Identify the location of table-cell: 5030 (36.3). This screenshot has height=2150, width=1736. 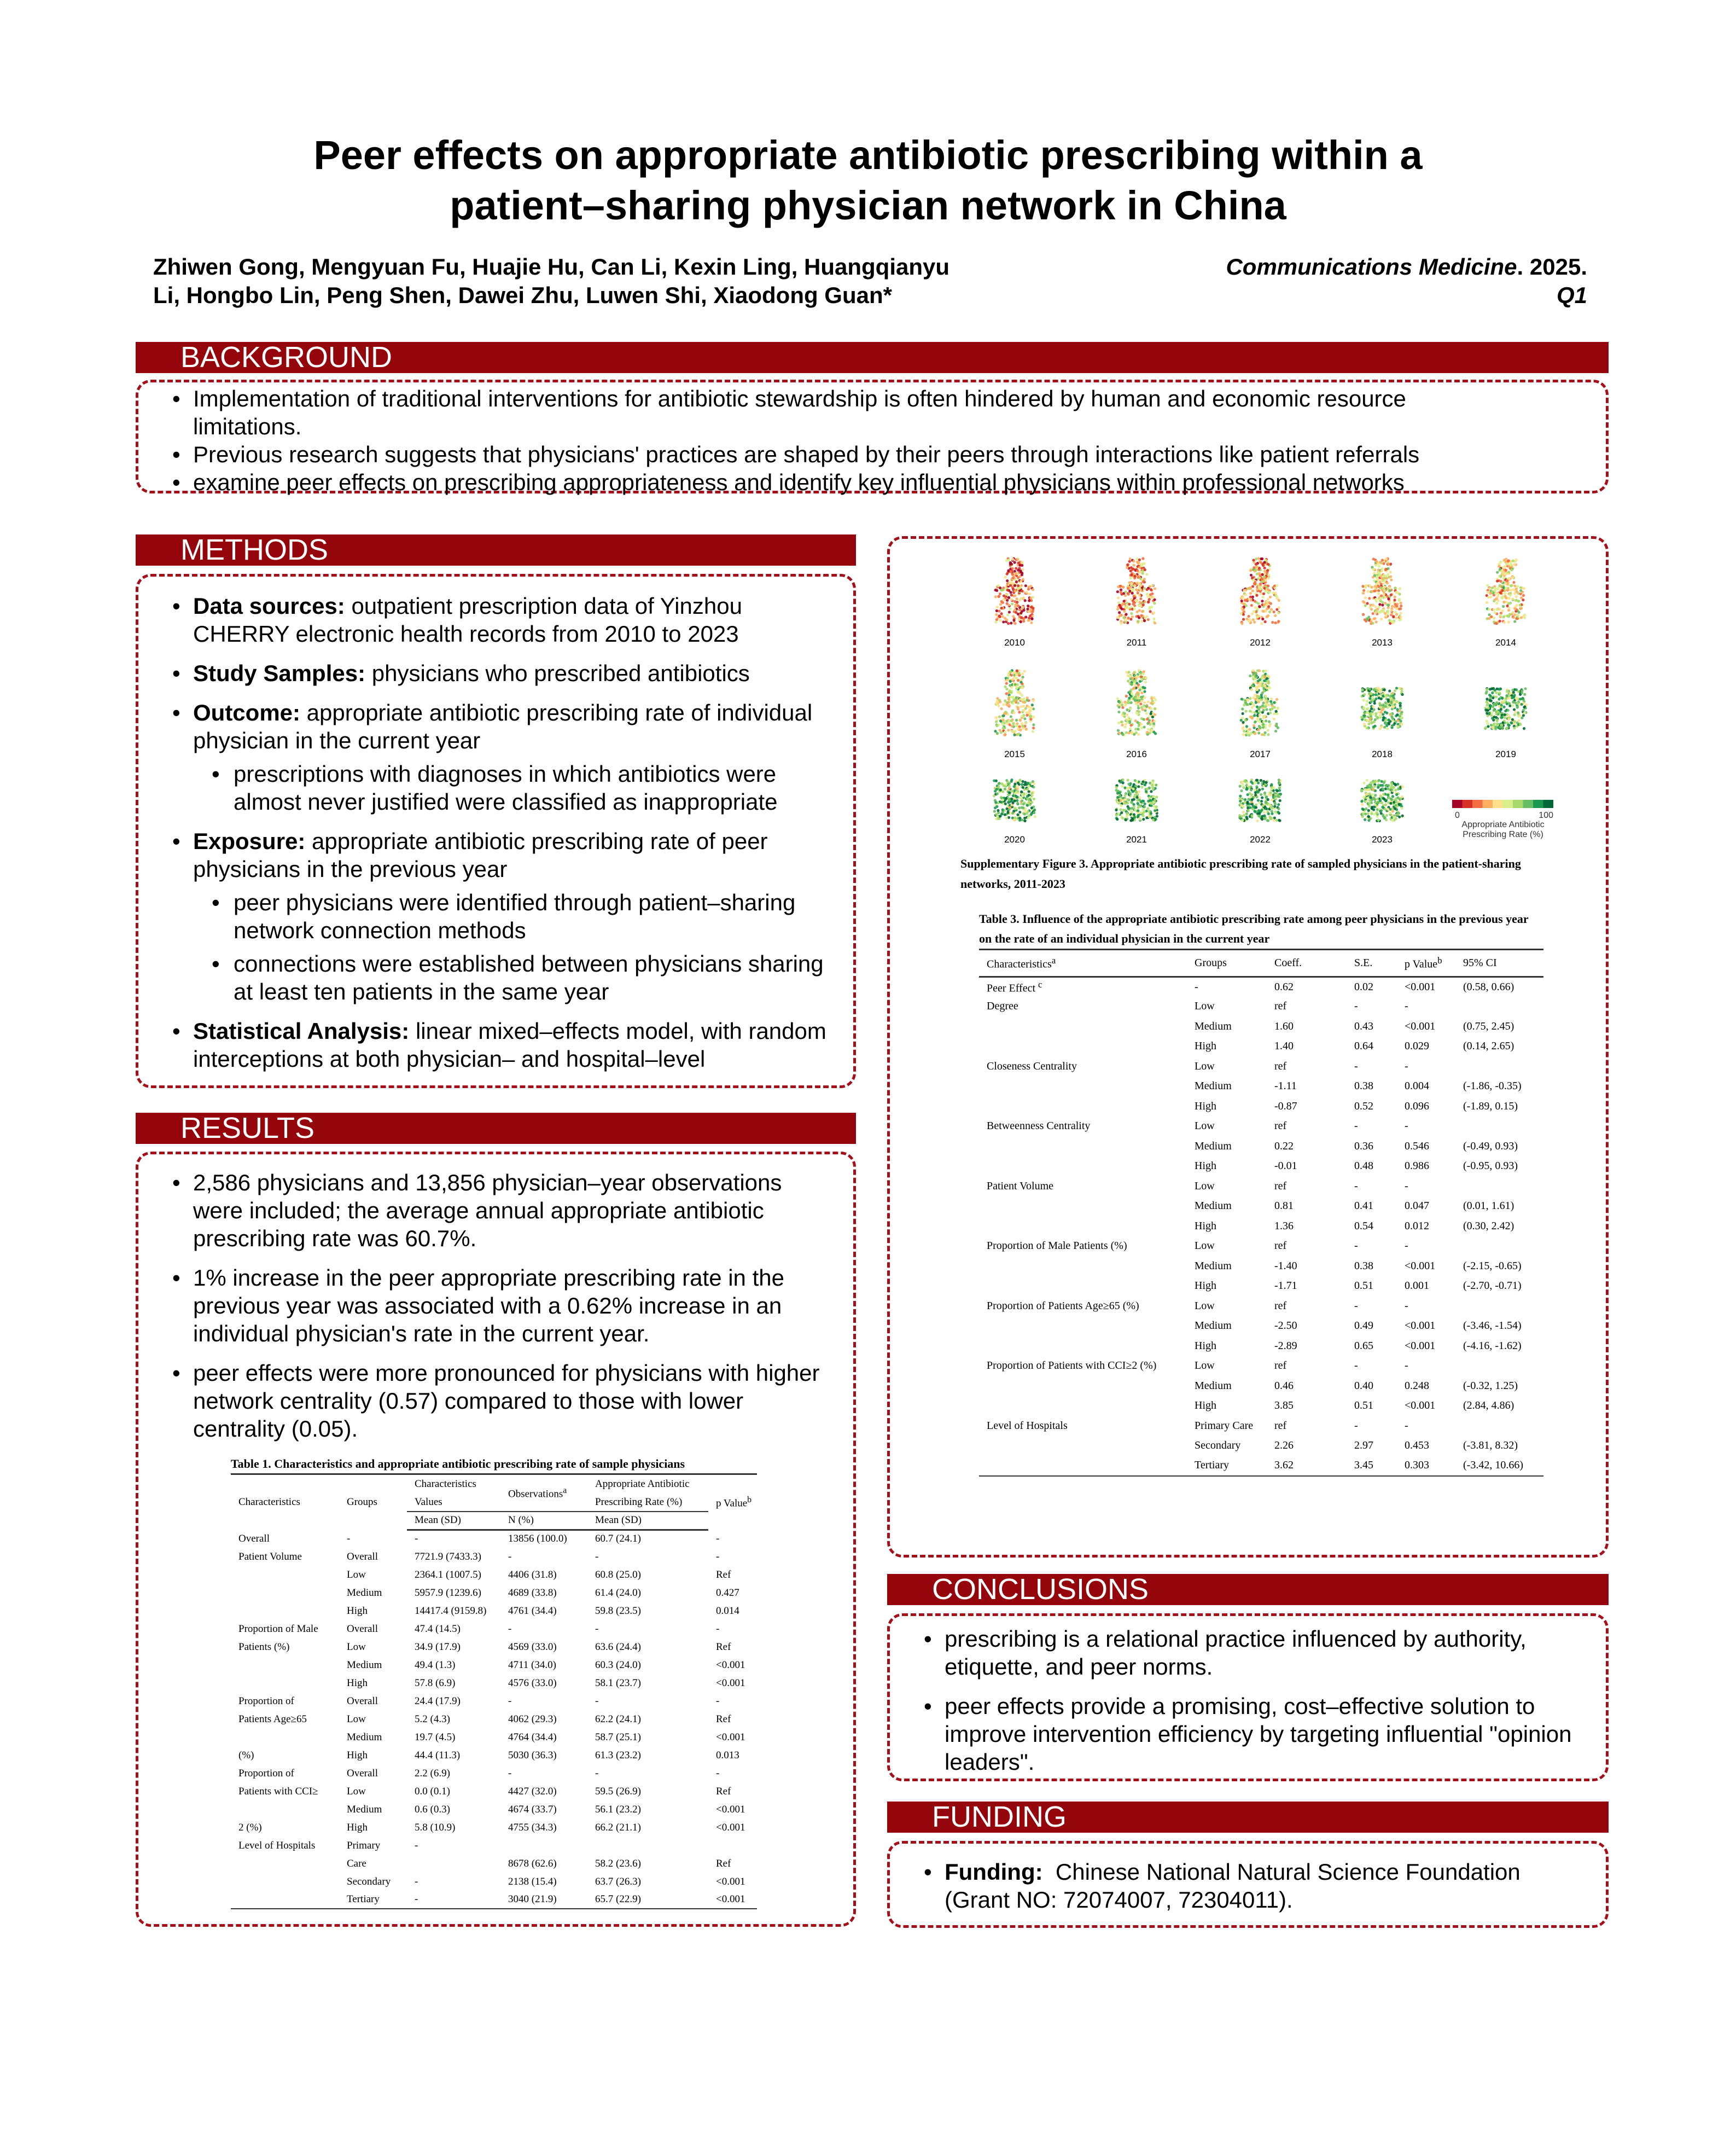
(532, 1755).